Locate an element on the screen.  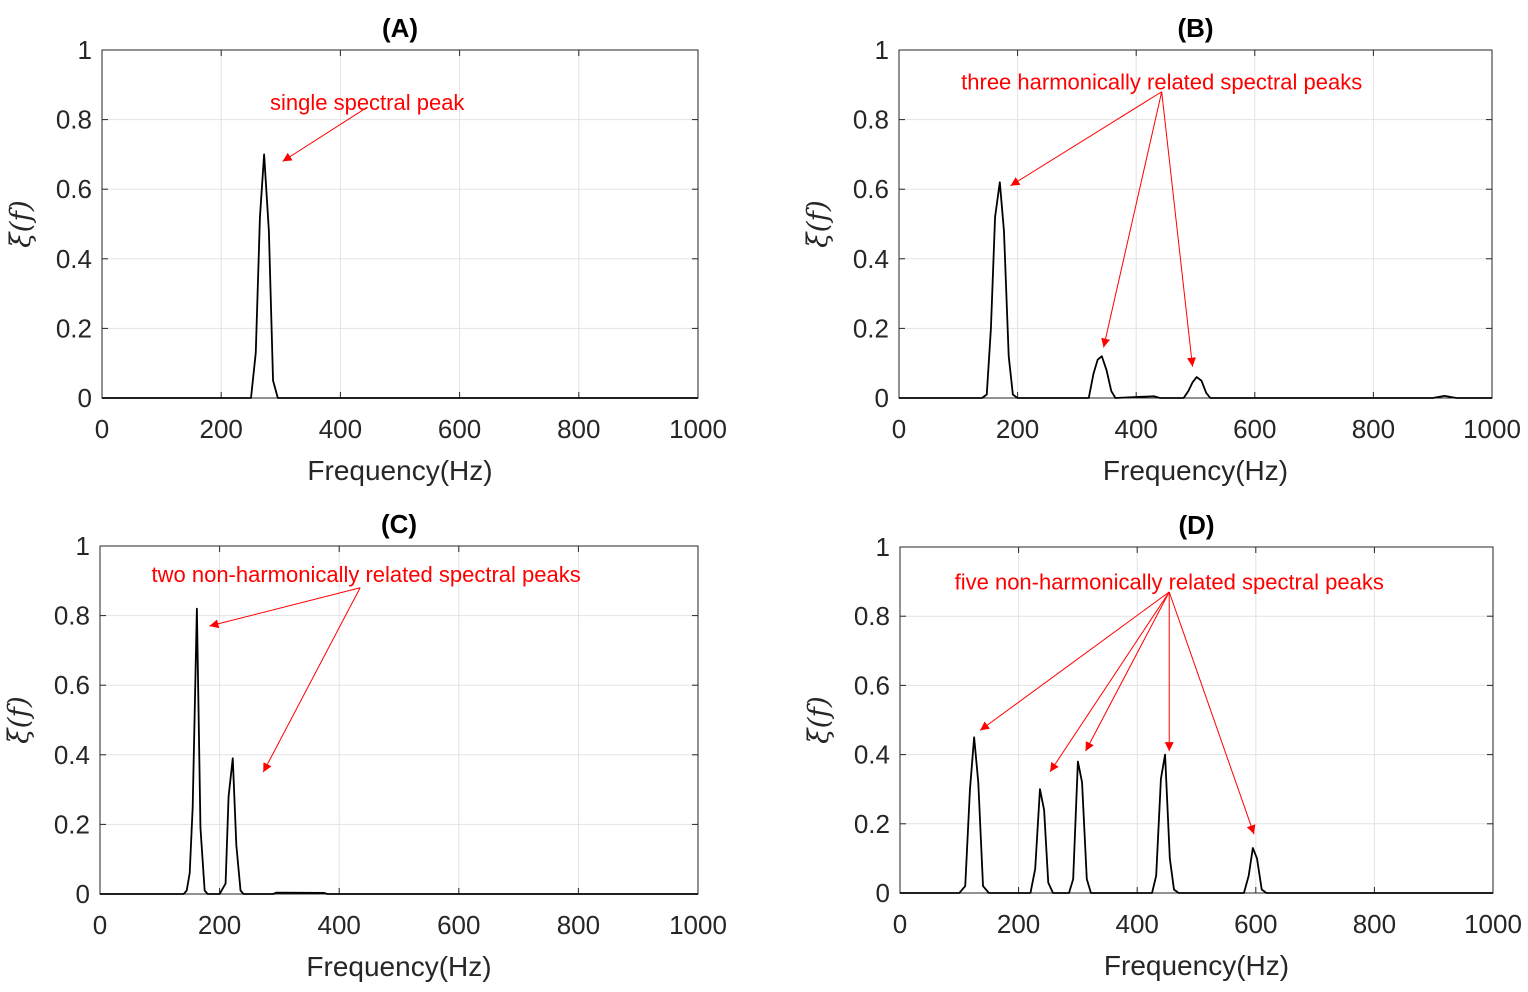
panel-c-y-tick-label-1: 0.2 is located at coordinates (72, 824).